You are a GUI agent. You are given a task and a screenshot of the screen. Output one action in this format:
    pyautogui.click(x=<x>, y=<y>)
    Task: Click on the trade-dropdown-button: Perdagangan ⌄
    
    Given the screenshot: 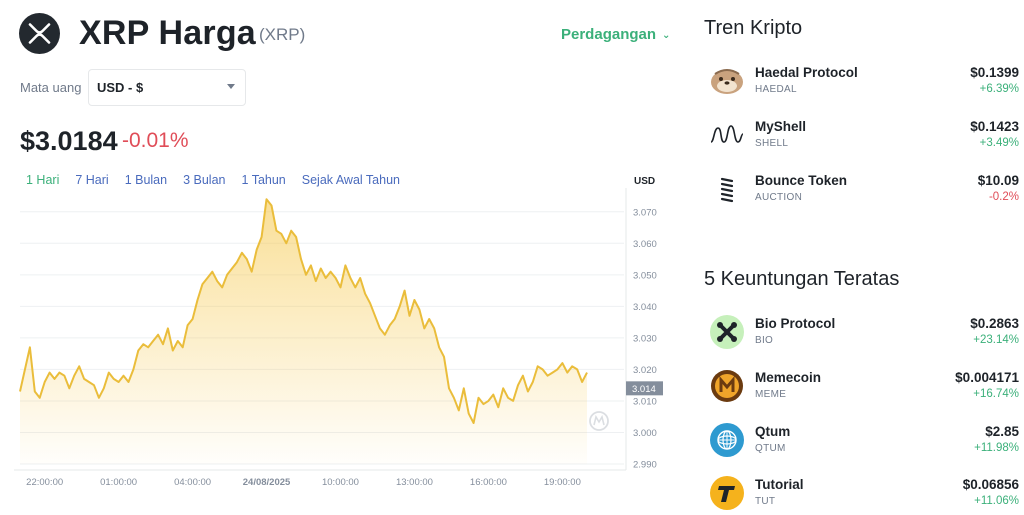 What is the action you would take?
    pyautogui.click(x=615, y=34)
    